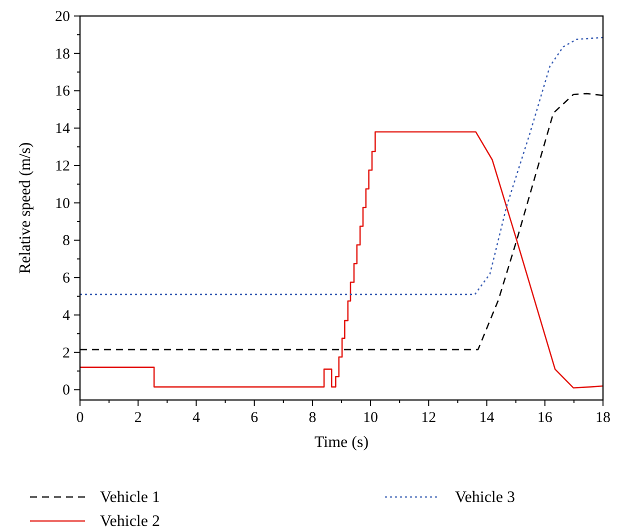 The width and height of the screenshot is (627, 531). I want to click on y-tick-label: 4, so click(66, 316).